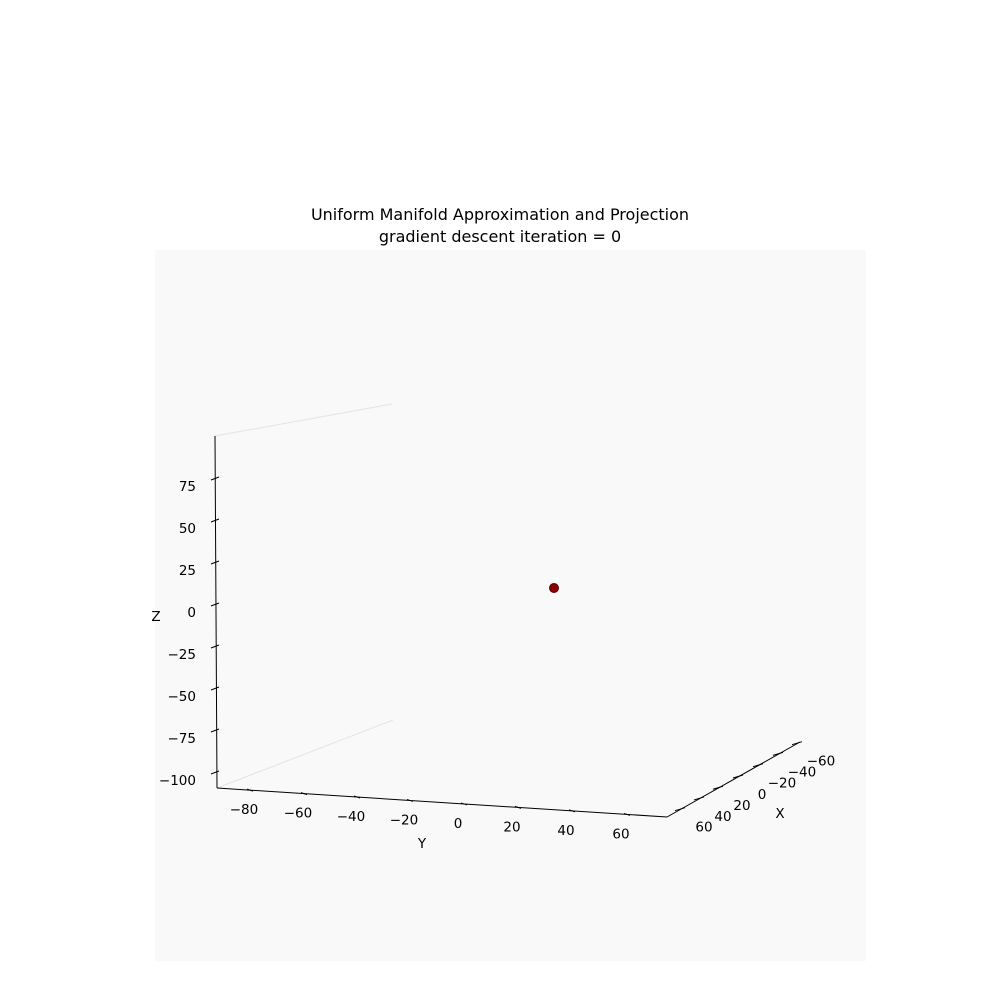 This screenshot has height=1000, width=1000. Describe the element at coordinates (177, 781) in the screenshot. I see `z-tick-label: −100` at that location.